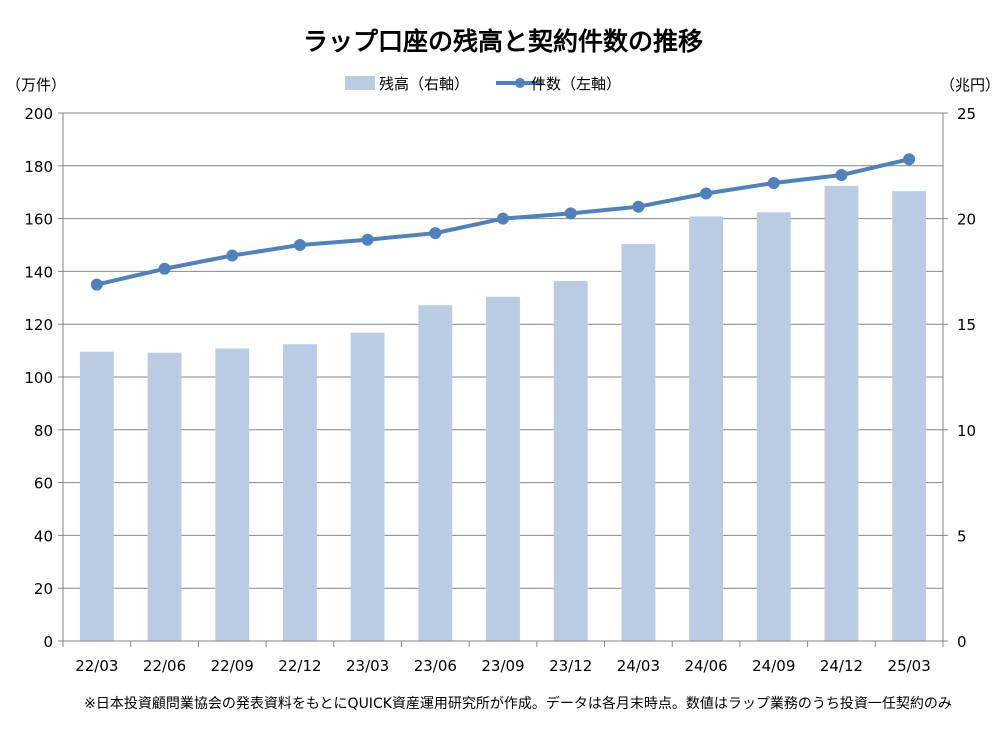 The height and width of the screenshot is (752, 1006). I want to click on right-tick-label: 0, so click(962, 642).